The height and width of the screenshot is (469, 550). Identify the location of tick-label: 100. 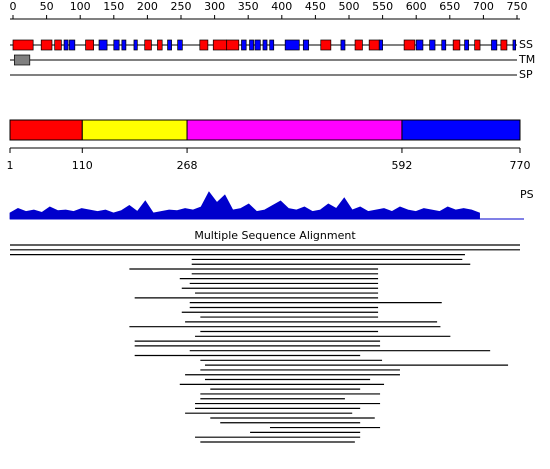
(80, 6).